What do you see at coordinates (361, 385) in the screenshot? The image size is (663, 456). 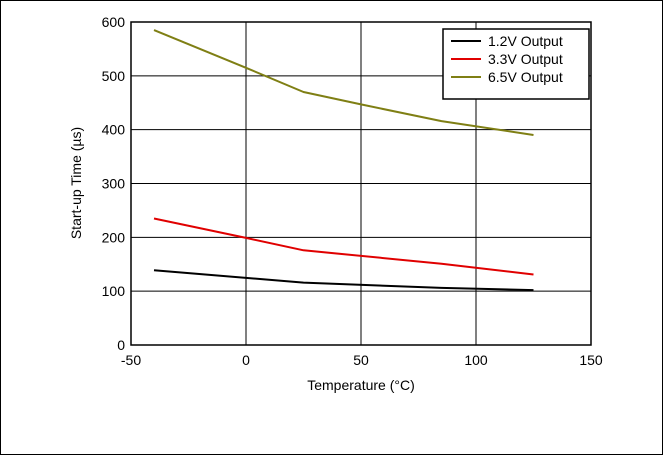 I see `x-axis-label: Temperature (°C)` at bounding box center [361, 385].